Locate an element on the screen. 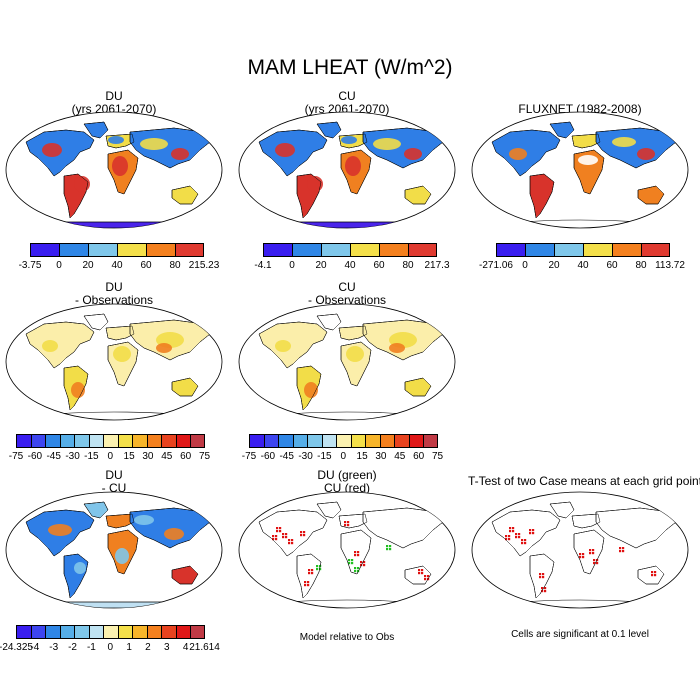 The image size is (700, 700). panel-title-line: CU is located at coordinates (347, 96).